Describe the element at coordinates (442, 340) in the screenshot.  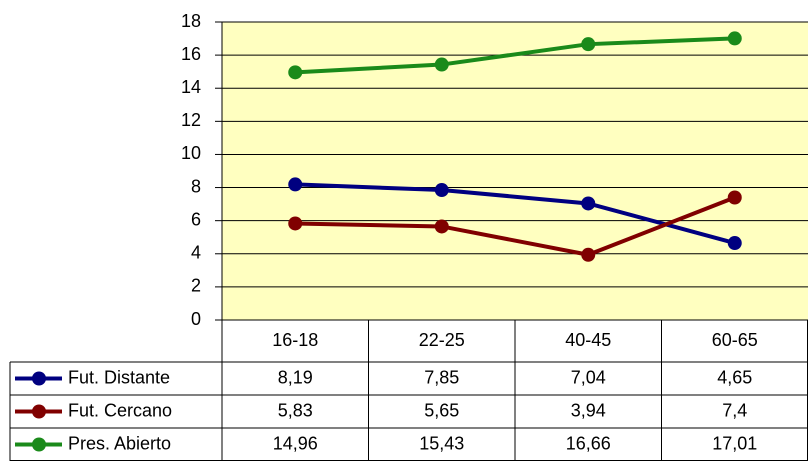
I see `x-tick-label: 22-25` at that location.